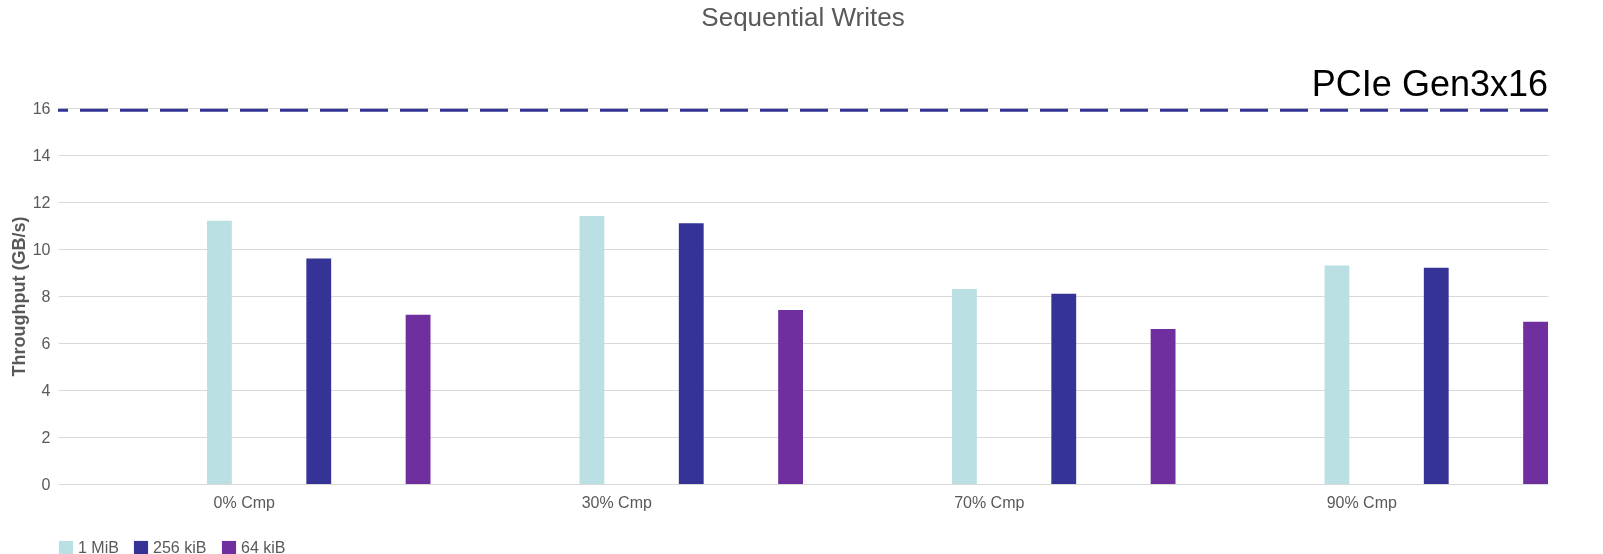 Image resolution: width=1603 pixels, height=554 pixels. Describe the element at coordinates (1361, 502) in the screenshot. I see `x-tick-label: 90% Cmp` at that location.